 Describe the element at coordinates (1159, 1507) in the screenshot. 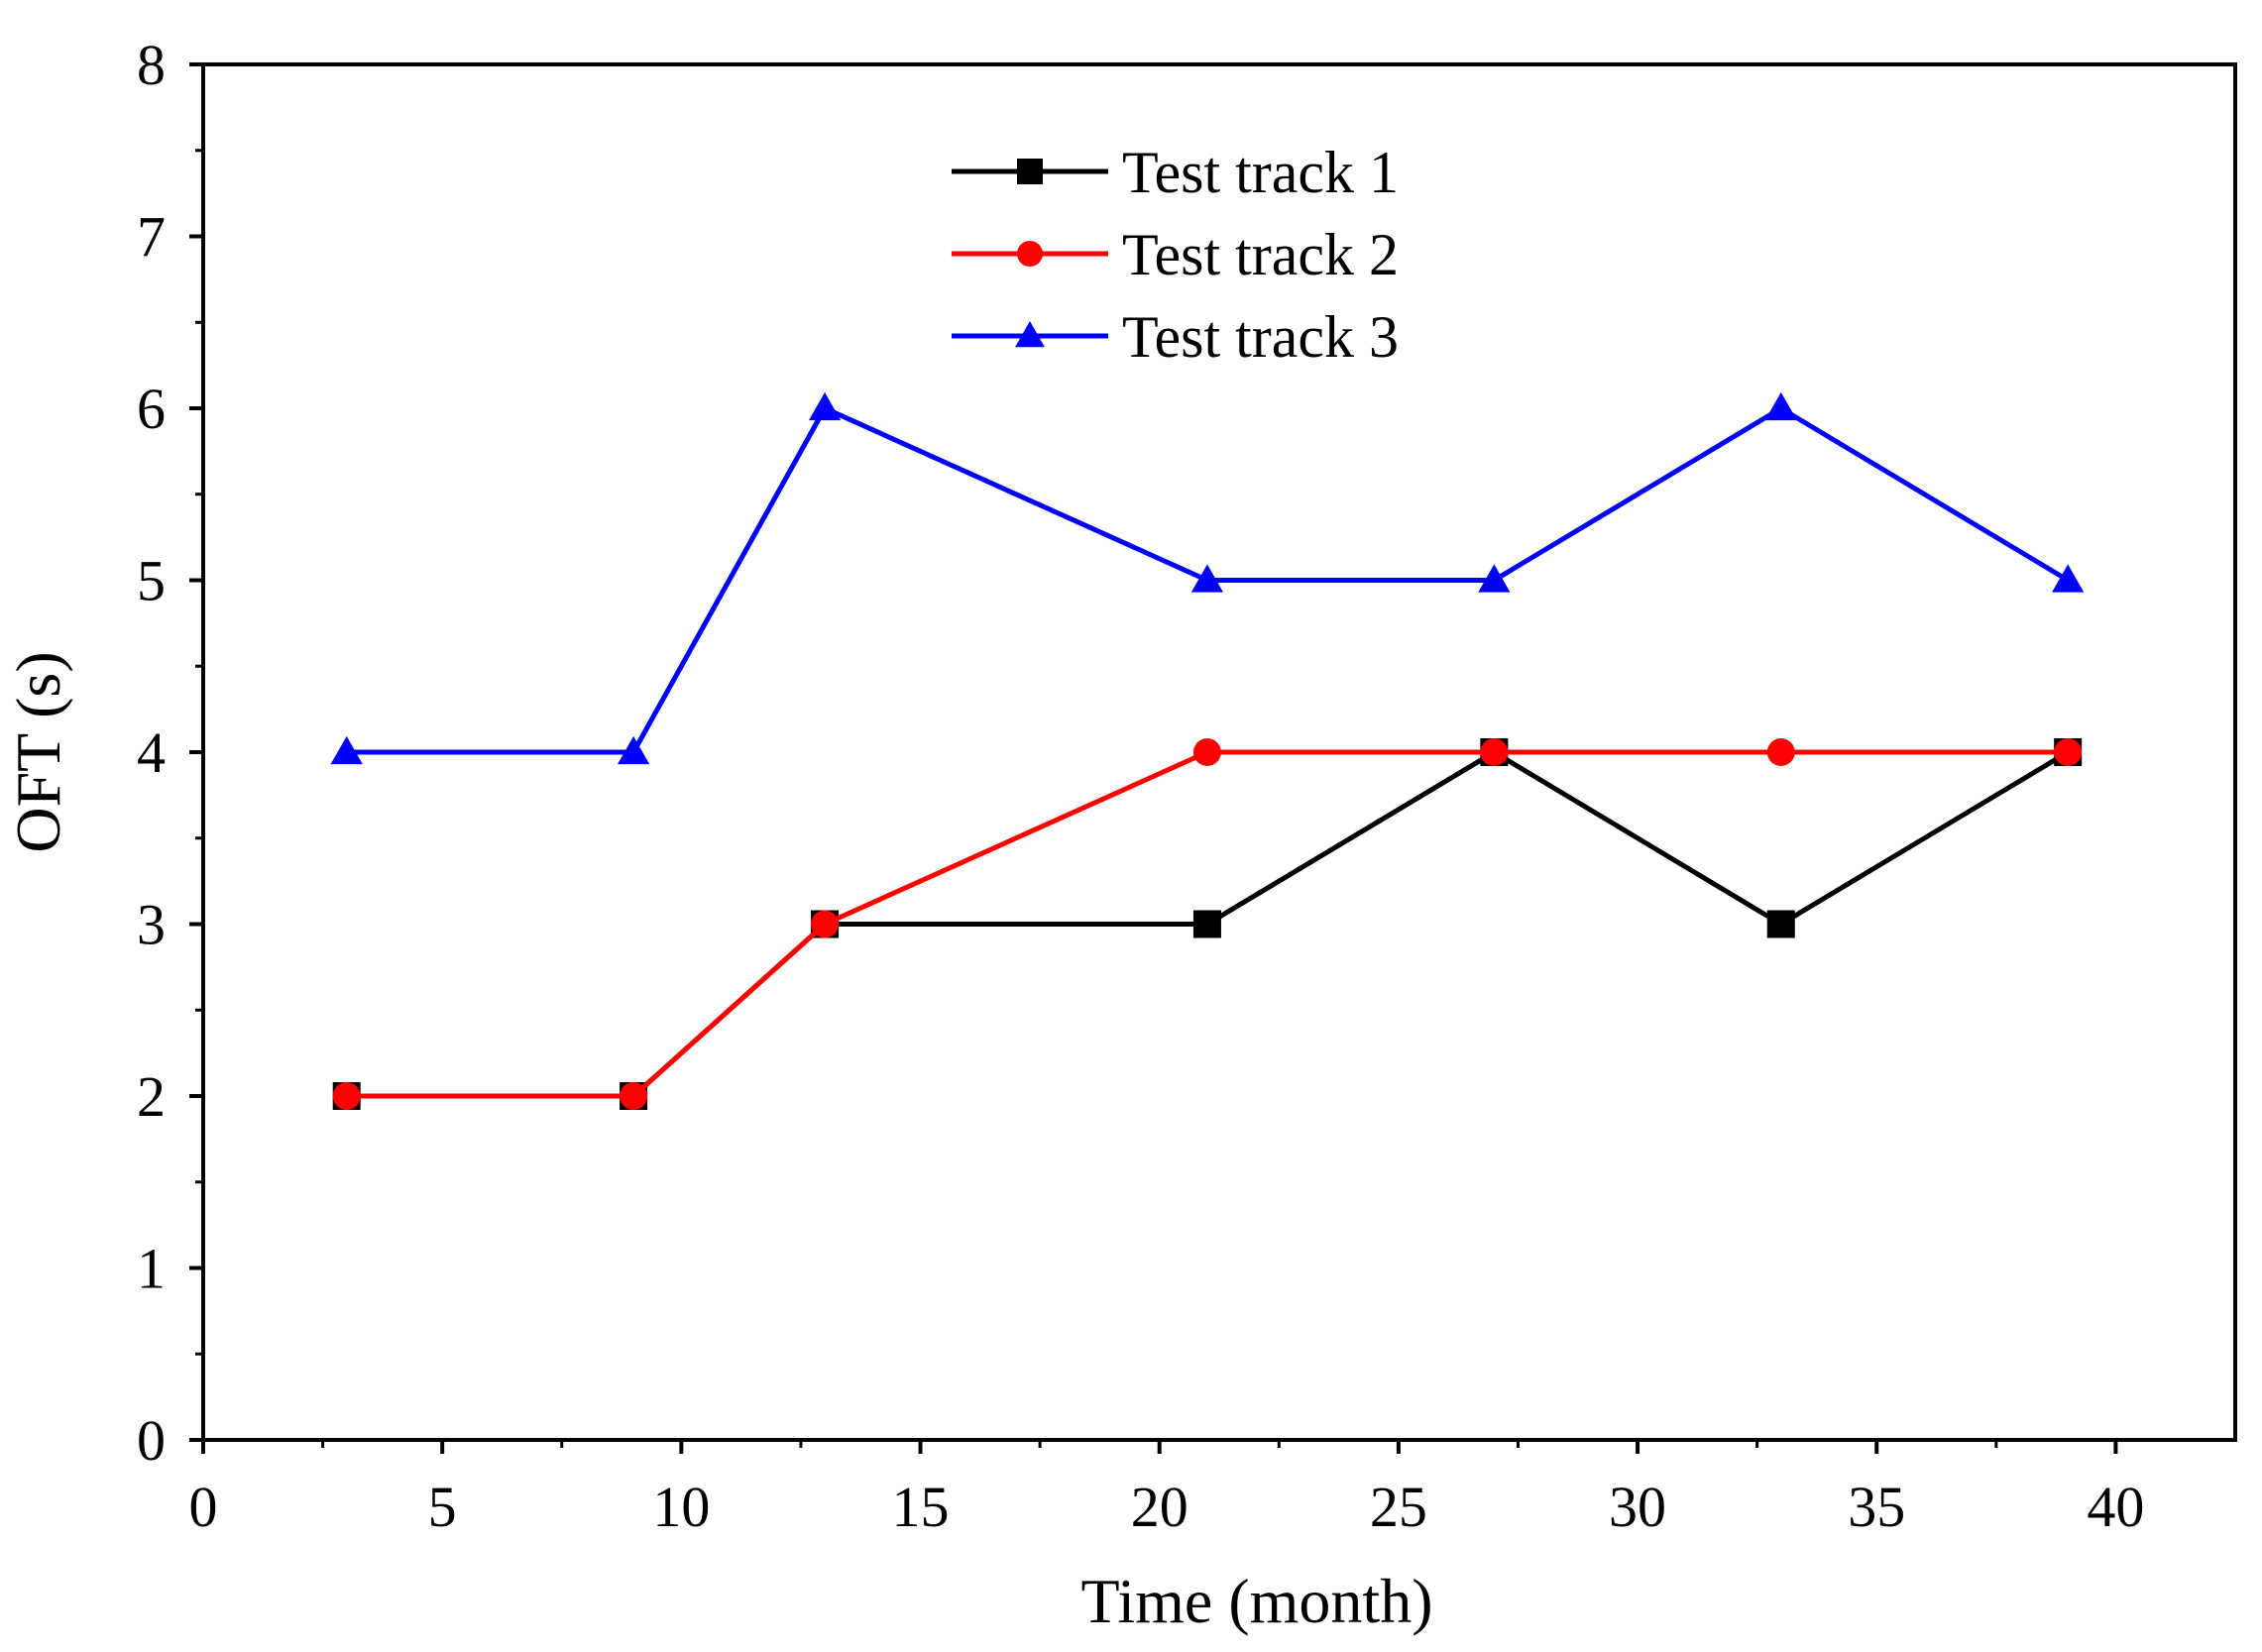

I see `x-tick-label: 20` at that location.